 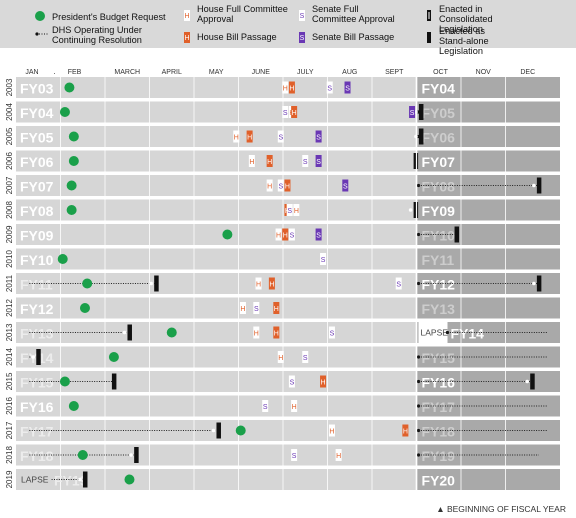 I want to click on year-label: 2018, so click(x=9, y=455).